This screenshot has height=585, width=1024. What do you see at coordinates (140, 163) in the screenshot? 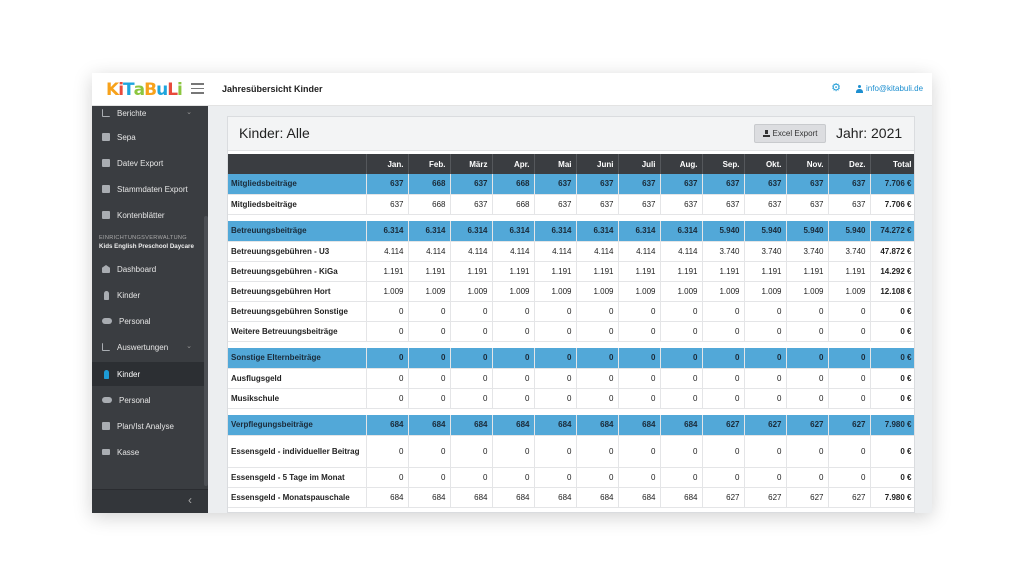
I see `sidebar-item-label: Datev Export` at bounding box center [140, 163].